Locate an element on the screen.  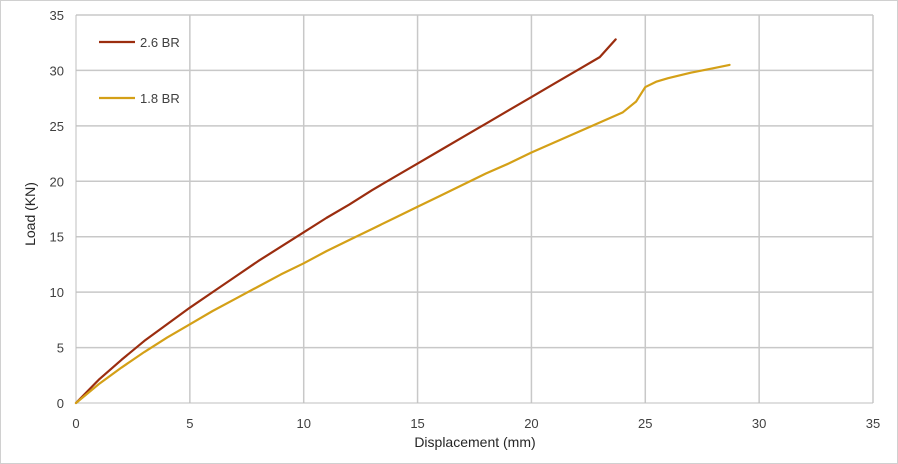
x-tick-label: 30 is located at coordinates (759, 423).